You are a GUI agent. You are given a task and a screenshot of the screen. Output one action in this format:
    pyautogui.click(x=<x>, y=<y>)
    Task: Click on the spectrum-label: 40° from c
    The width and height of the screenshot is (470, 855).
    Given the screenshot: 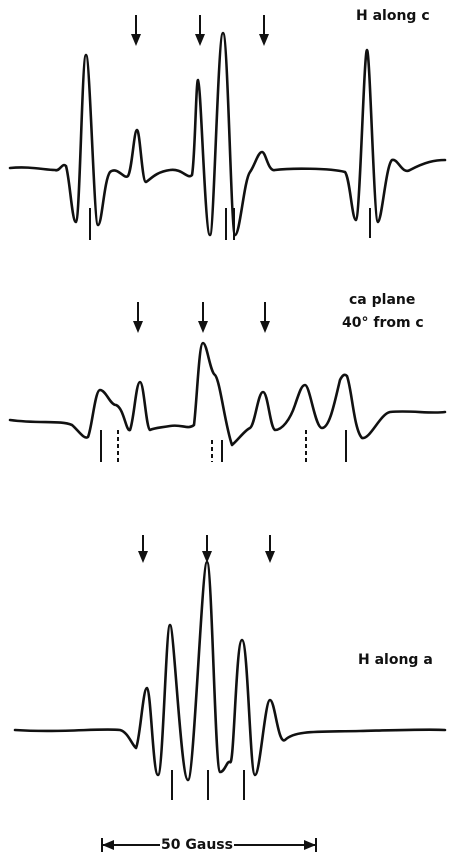 What is the action you would take?
    pyautogui.click(x=383, y=323)
    